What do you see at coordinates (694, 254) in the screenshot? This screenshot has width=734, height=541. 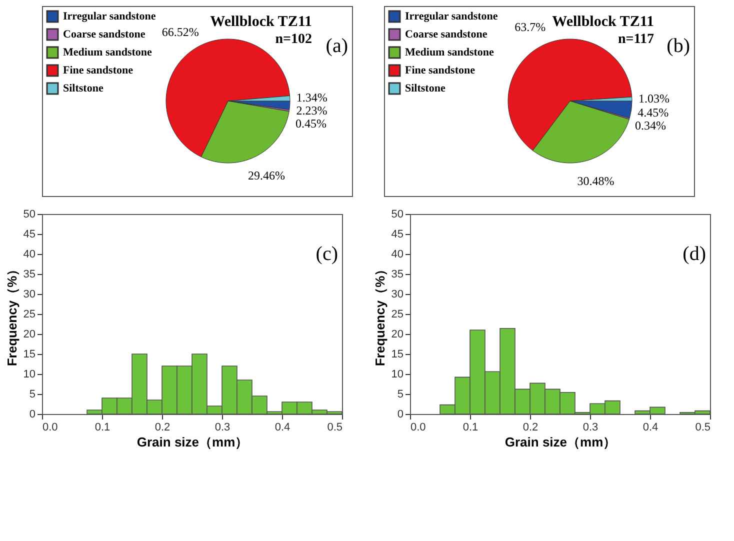 I see `annotation: (d)` at bounding box center [694, 254].